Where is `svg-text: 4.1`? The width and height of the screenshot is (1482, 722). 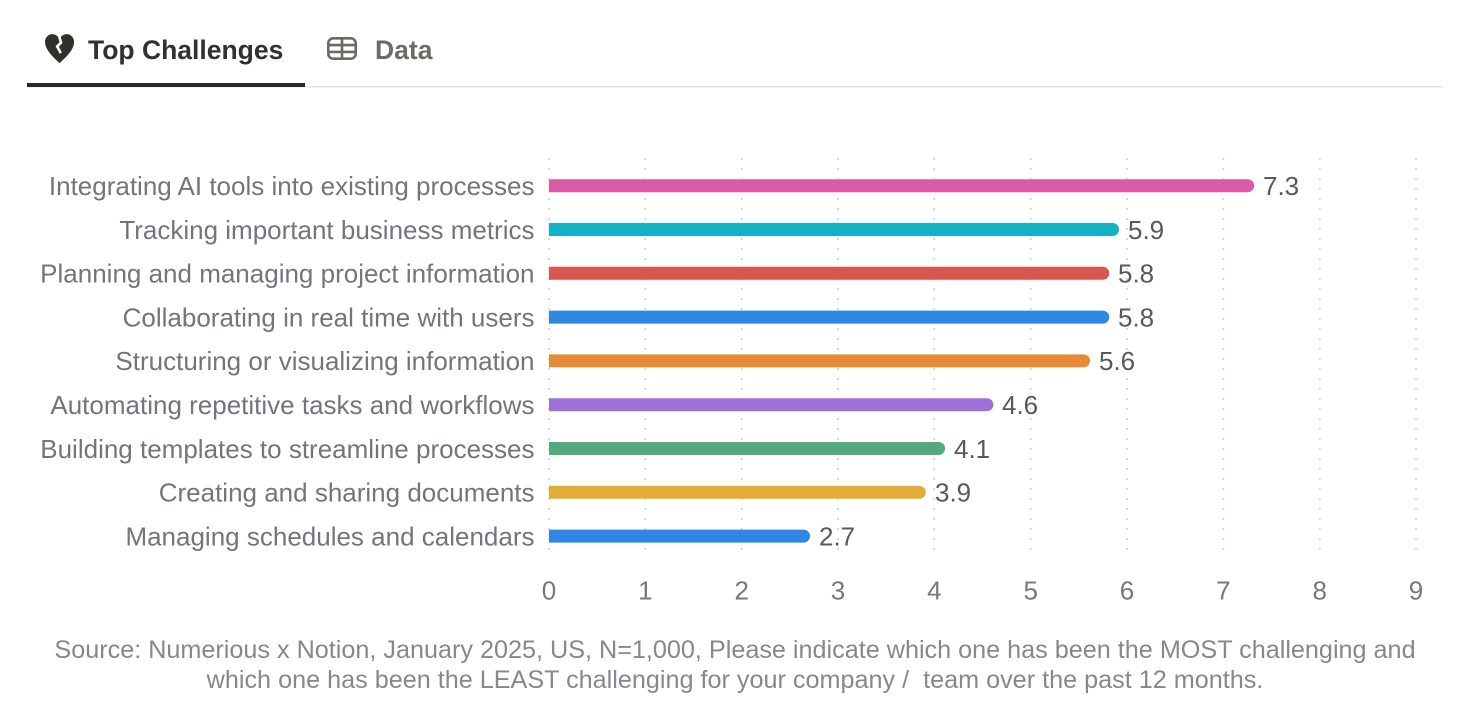 svg-text: 4.1 is located at coordinates (972, 449).